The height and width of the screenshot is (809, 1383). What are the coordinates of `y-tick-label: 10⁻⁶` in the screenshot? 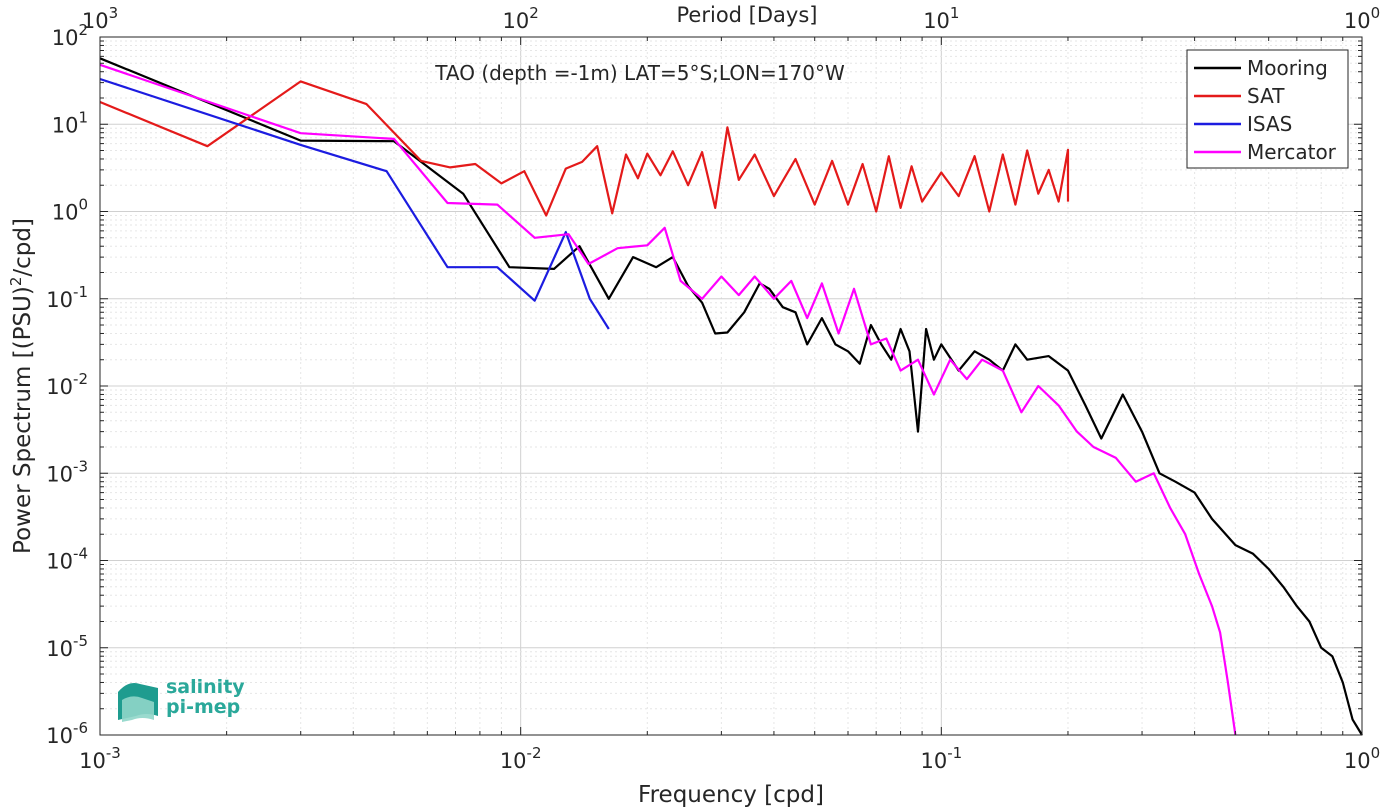 It's located at (67, 733).